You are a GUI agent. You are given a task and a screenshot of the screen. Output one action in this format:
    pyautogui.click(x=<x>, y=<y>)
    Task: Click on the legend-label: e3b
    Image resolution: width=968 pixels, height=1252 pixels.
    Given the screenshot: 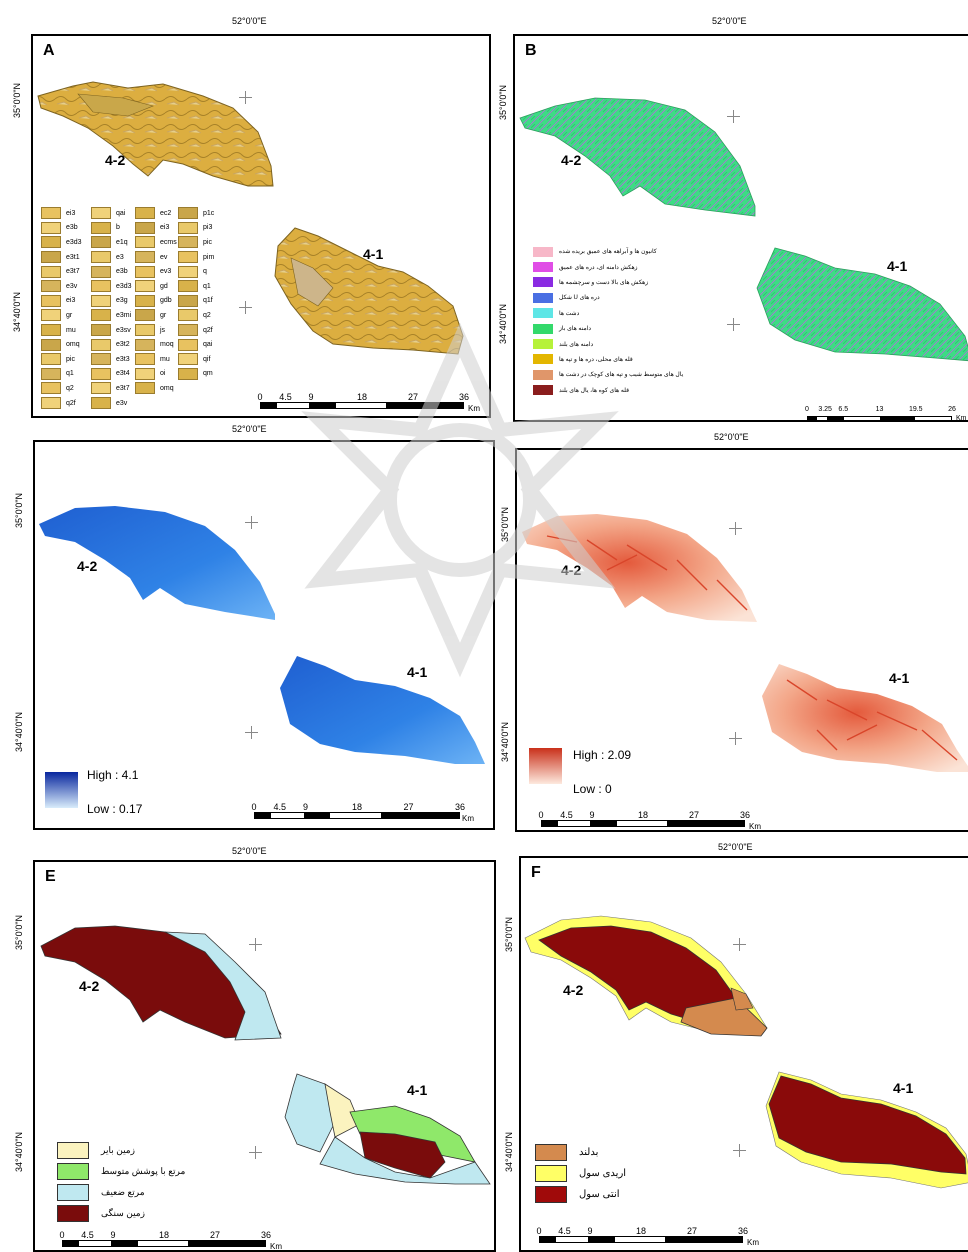 What is the action you would take?
    pyautogui.click(x=72, y=228)
    